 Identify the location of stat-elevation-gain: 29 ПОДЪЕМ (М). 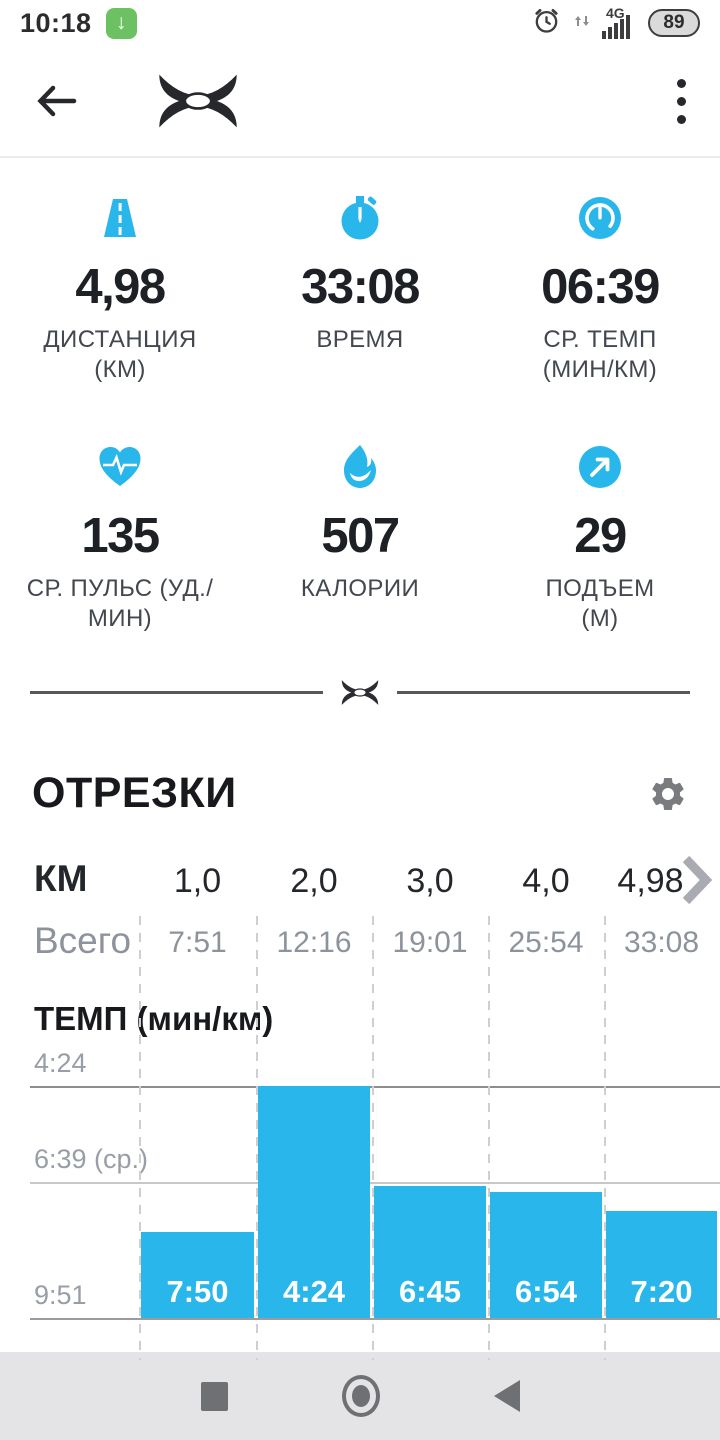
(600, 538).